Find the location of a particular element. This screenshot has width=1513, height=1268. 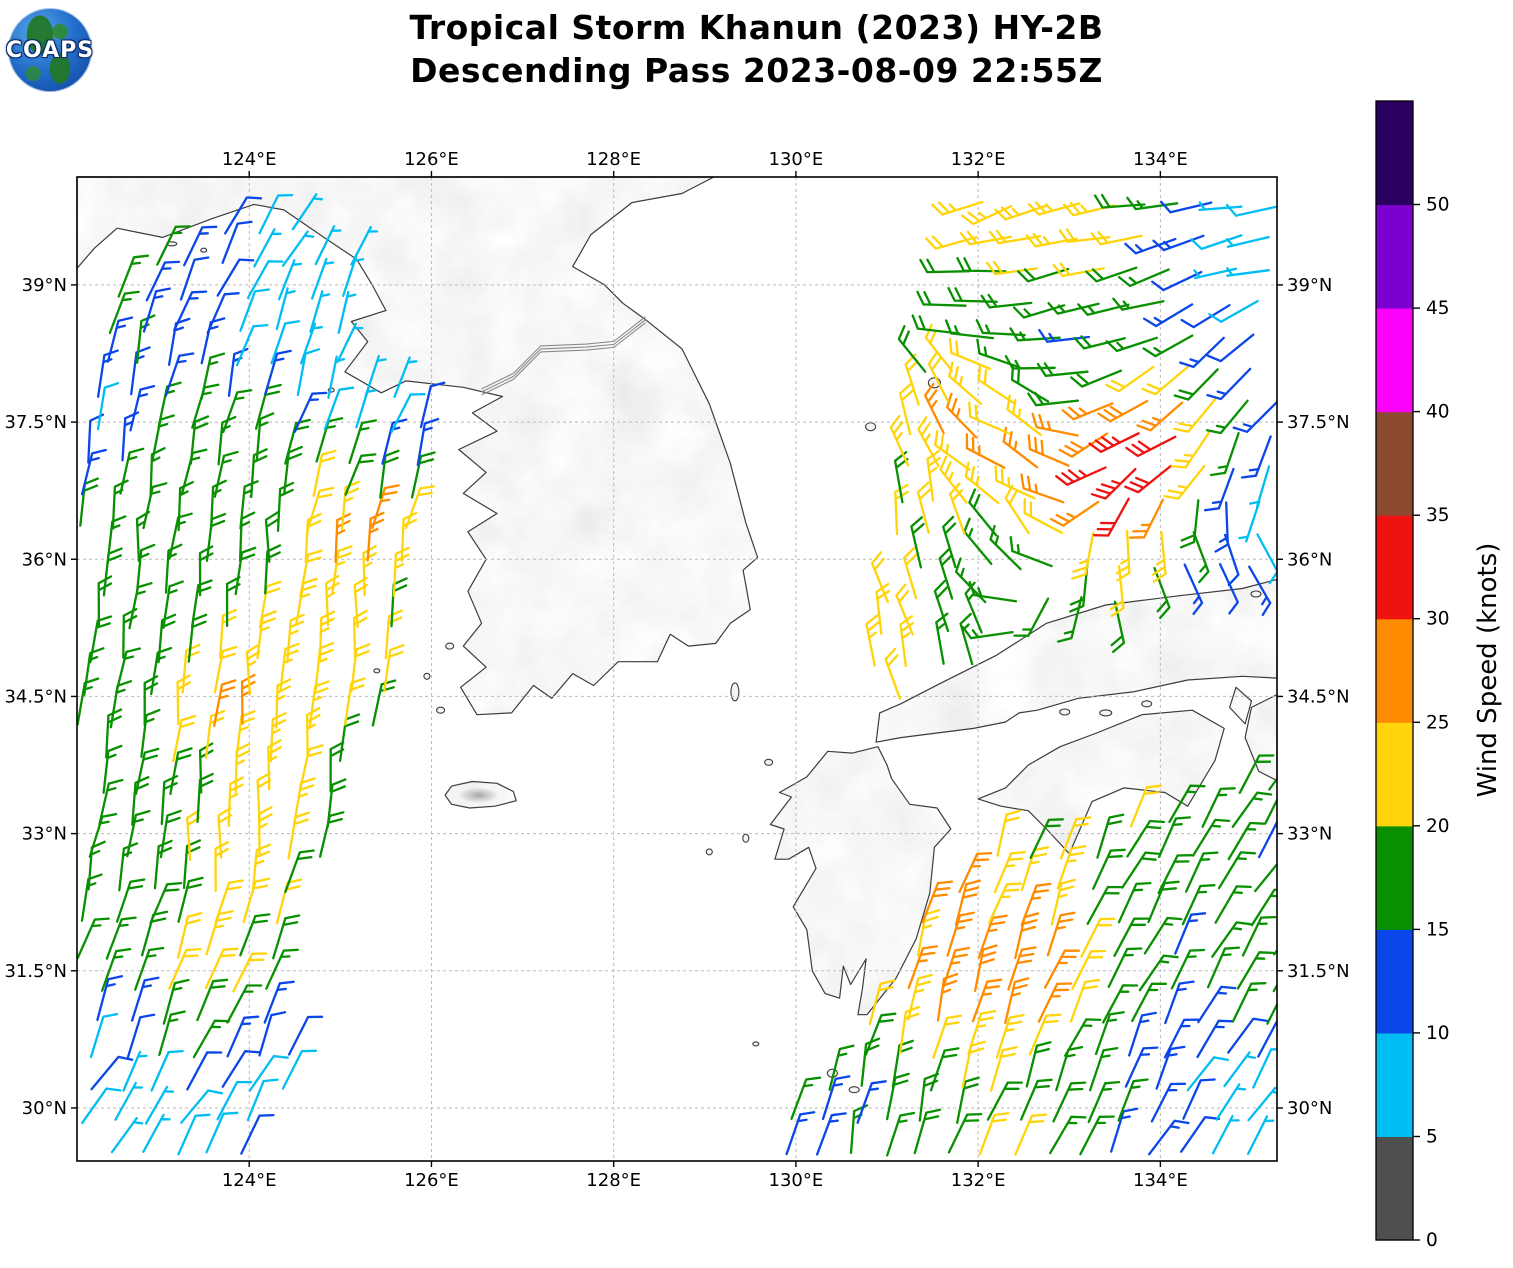

x-tick-label-top: 130°E is located at coordinates (796, 159).